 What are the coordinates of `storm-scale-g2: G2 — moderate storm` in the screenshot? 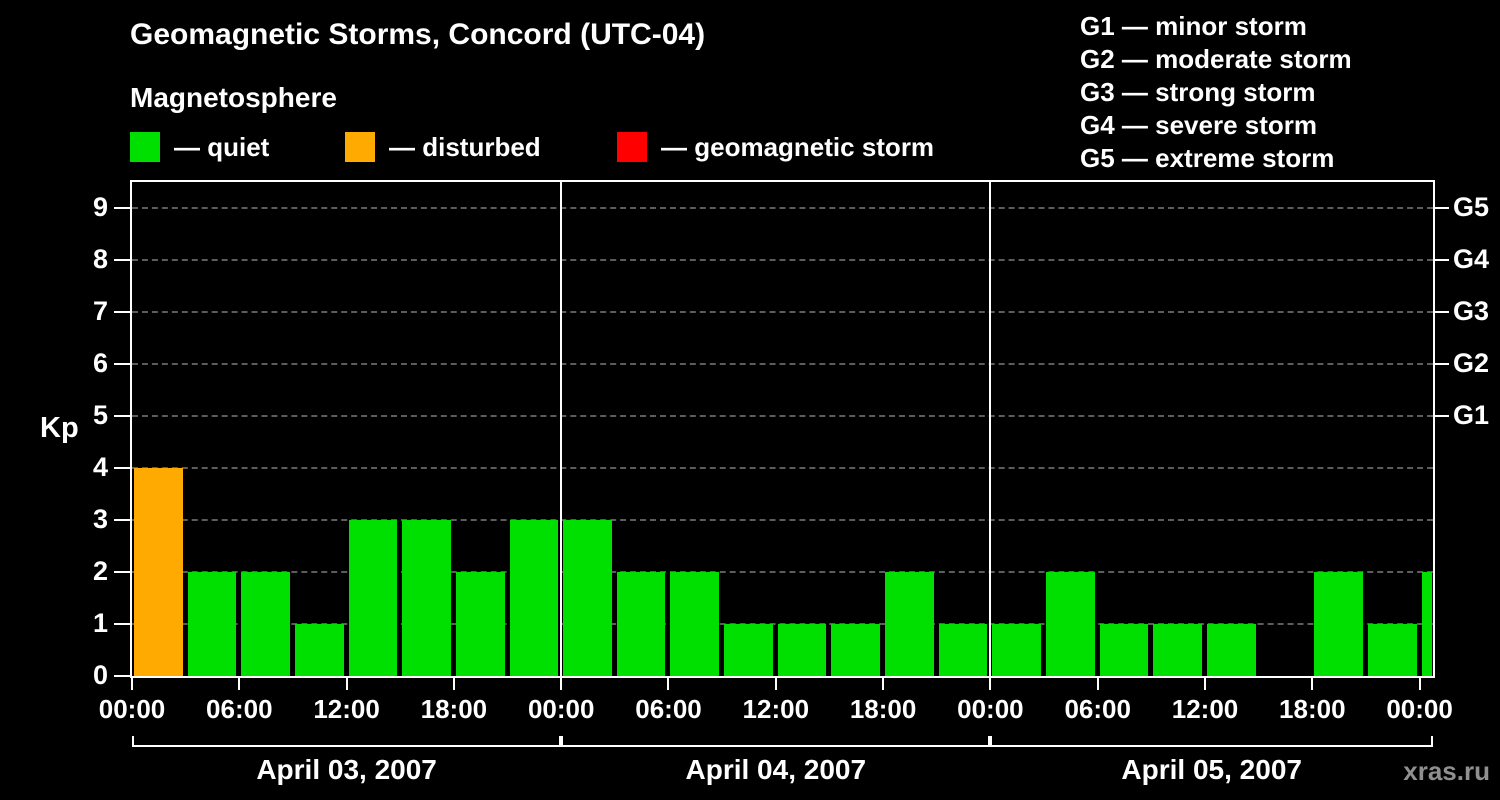 It's located at (1216, 59).